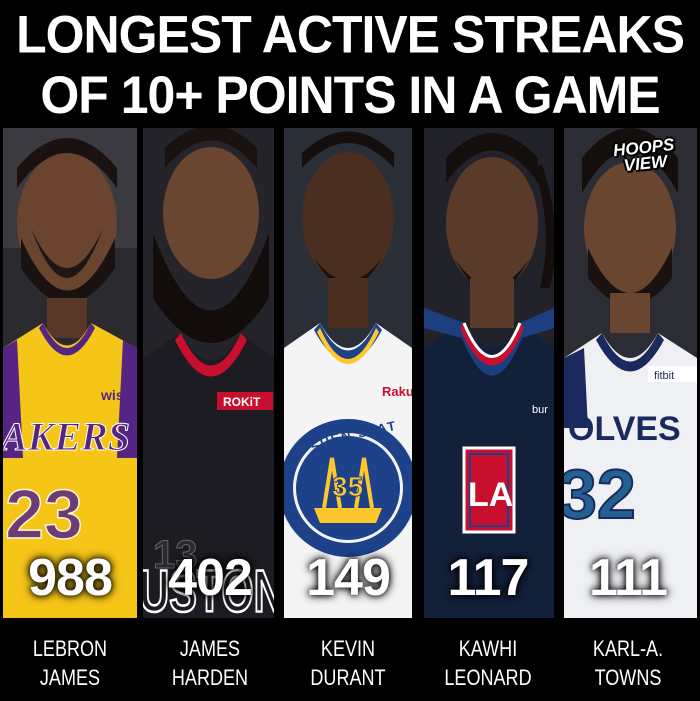  I want to click on player-last-name: JAMES, so click(70, 677).